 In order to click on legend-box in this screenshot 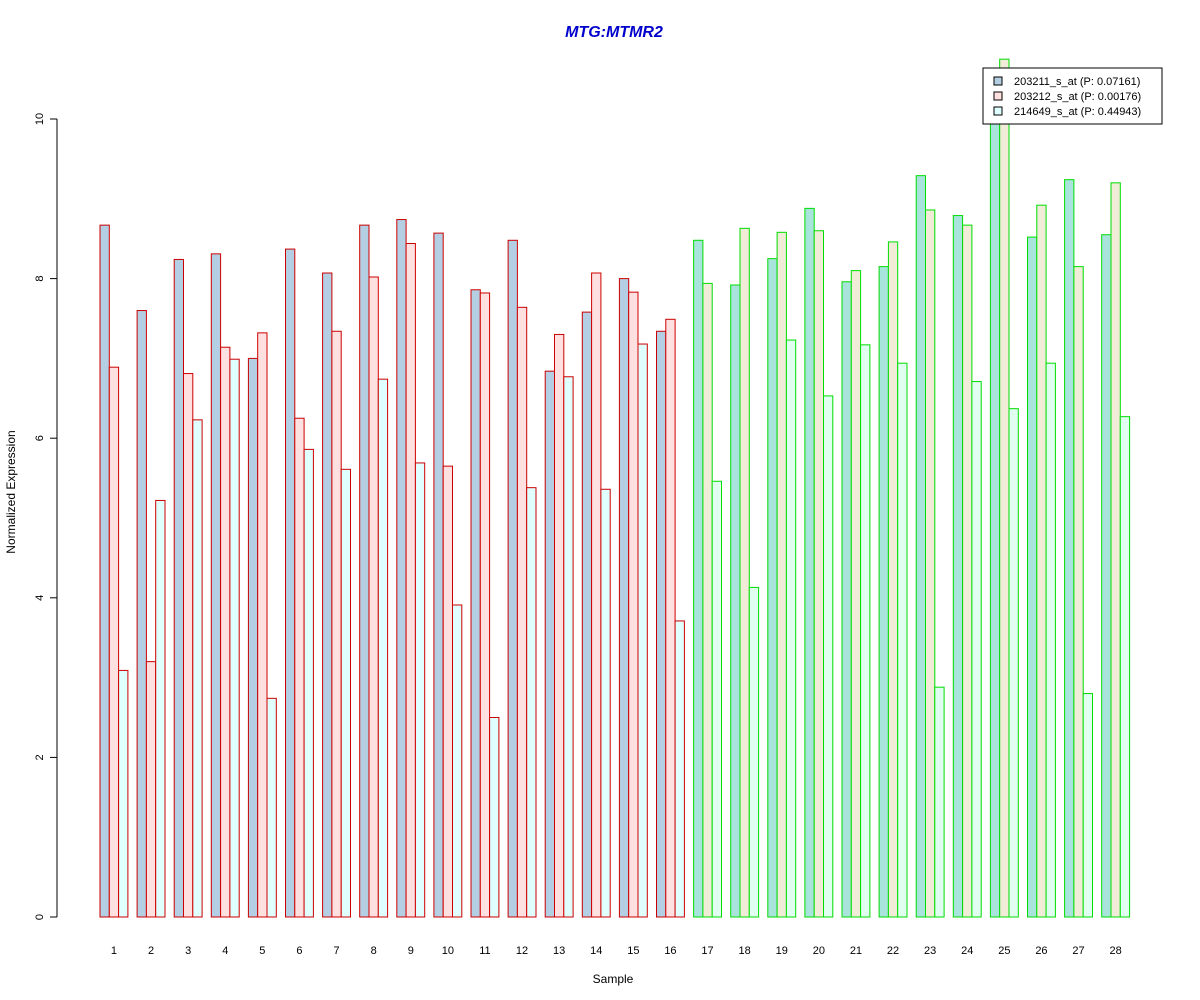, I will do `click(1072, 96)`.